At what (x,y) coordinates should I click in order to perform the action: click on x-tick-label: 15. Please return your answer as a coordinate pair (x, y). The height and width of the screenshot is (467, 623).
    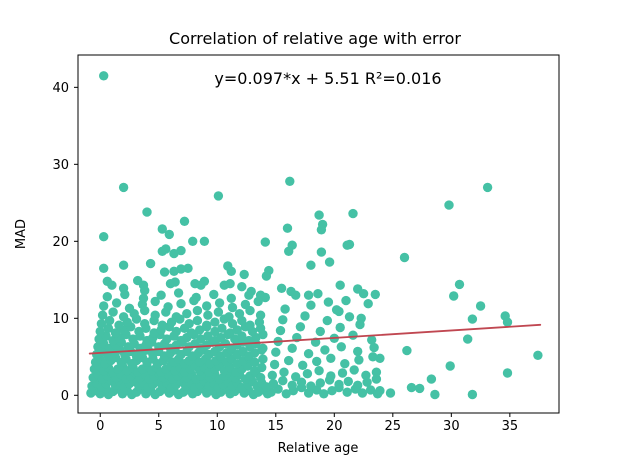
    Looking at the image, I should click on (276, 426).